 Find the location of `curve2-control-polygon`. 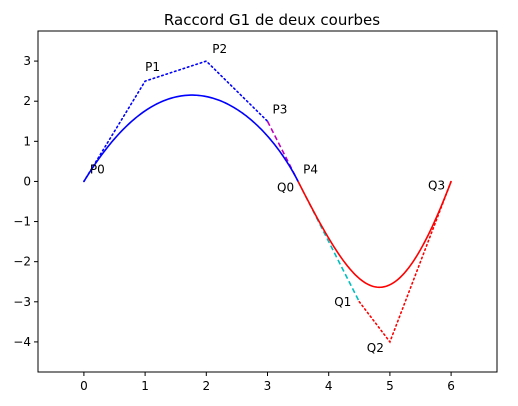

curve2-control-polygon is located at coordinates (405, 262).